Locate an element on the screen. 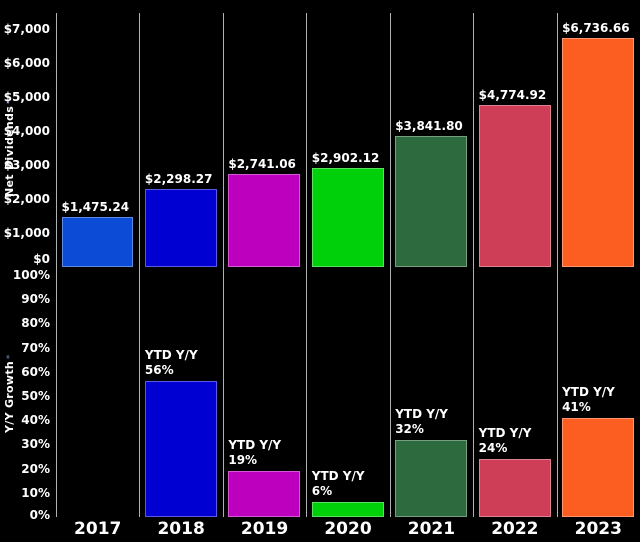 This screenshot has width=640, height=542. y-tick-label-net-dividends: $5,000 is located at coordinates (26, 96).